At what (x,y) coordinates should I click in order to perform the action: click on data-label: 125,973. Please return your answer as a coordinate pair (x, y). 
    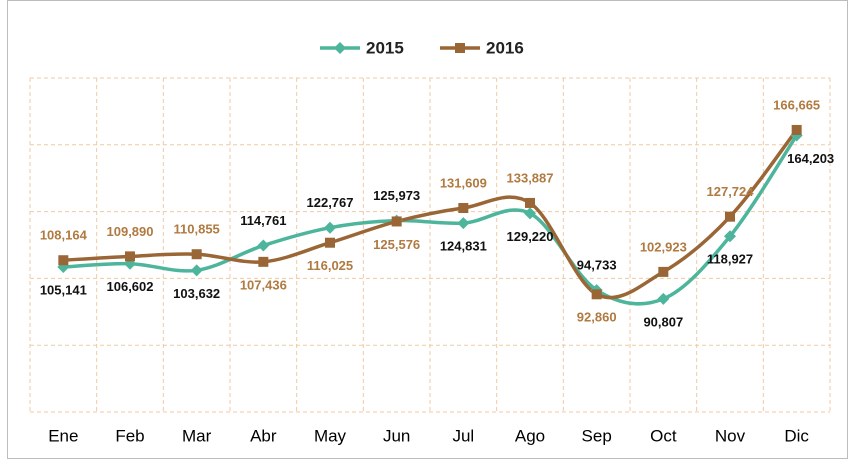
    Looking at the image, I should click on (396, 195).